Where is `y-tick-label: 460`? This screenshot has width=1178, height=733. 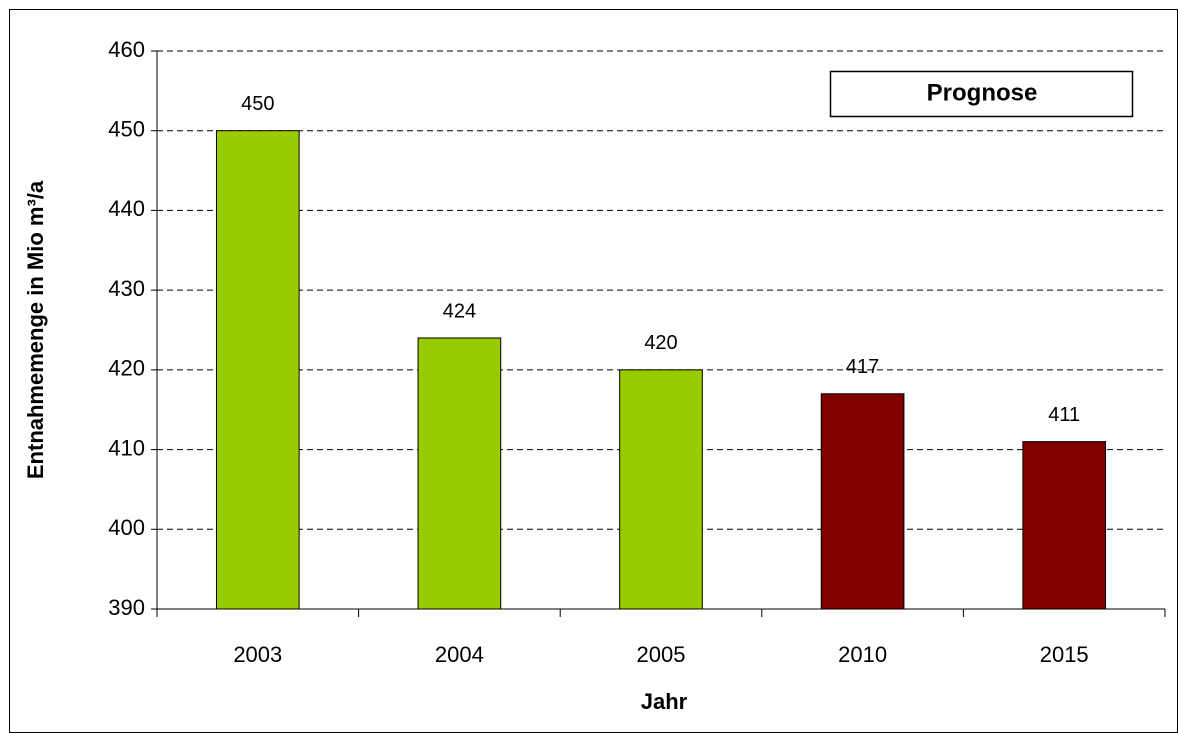
y-tick-label: 460 is located at coordinates (126, 49).